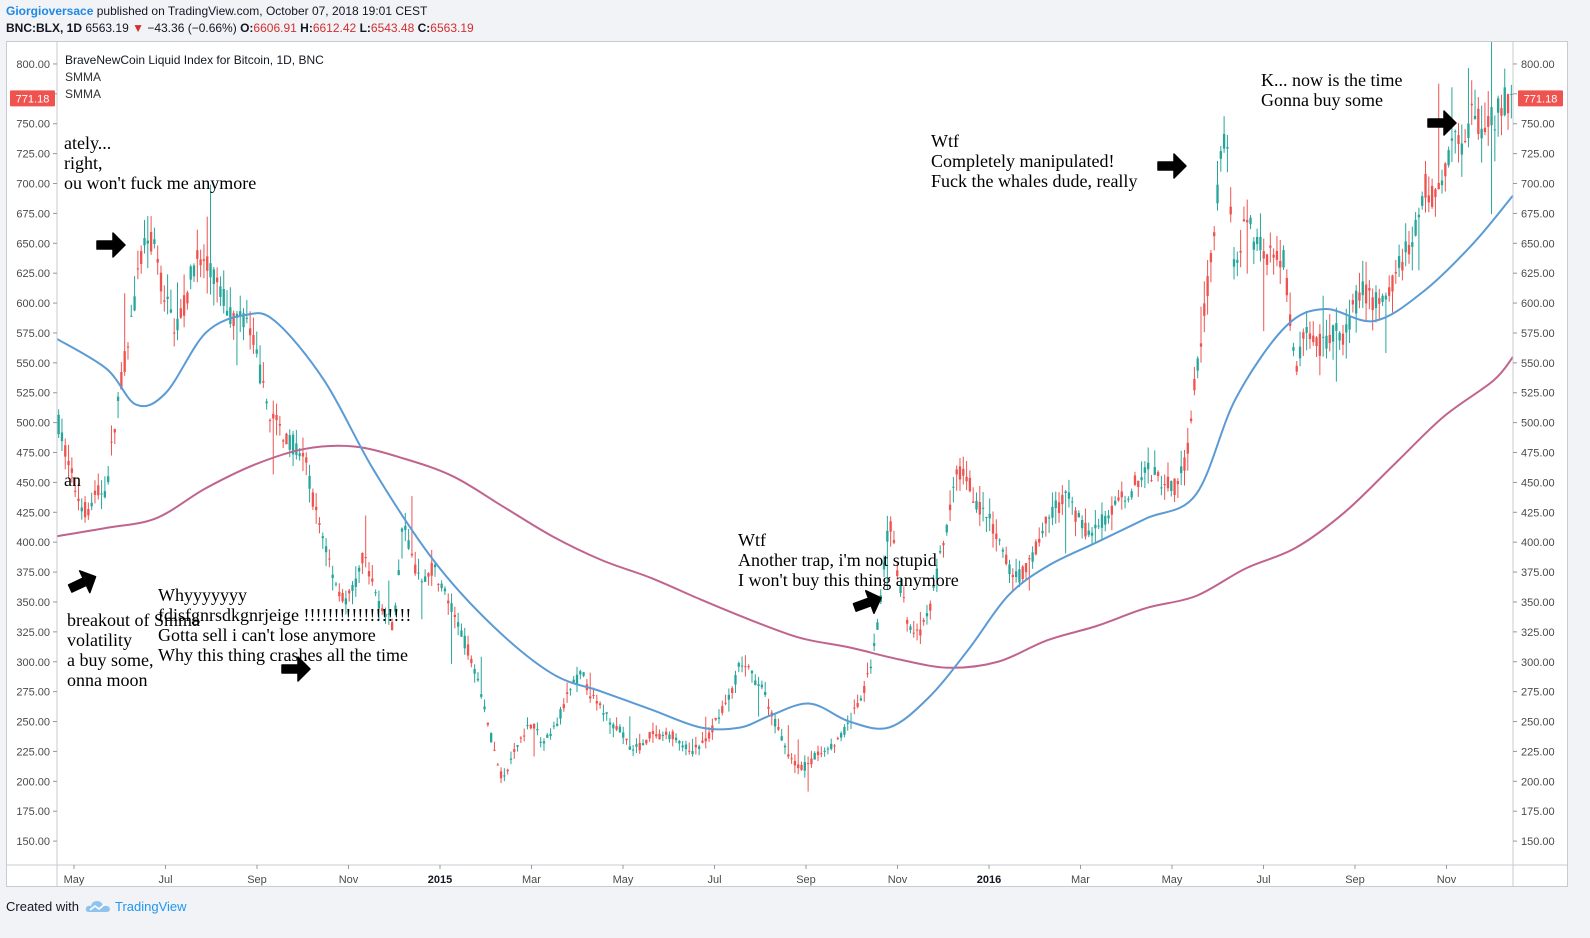  What do you see at coordinates (150, 906) in the screenshot?
I see `tradingview-link: TradingView` at bounding box center [150, 906].